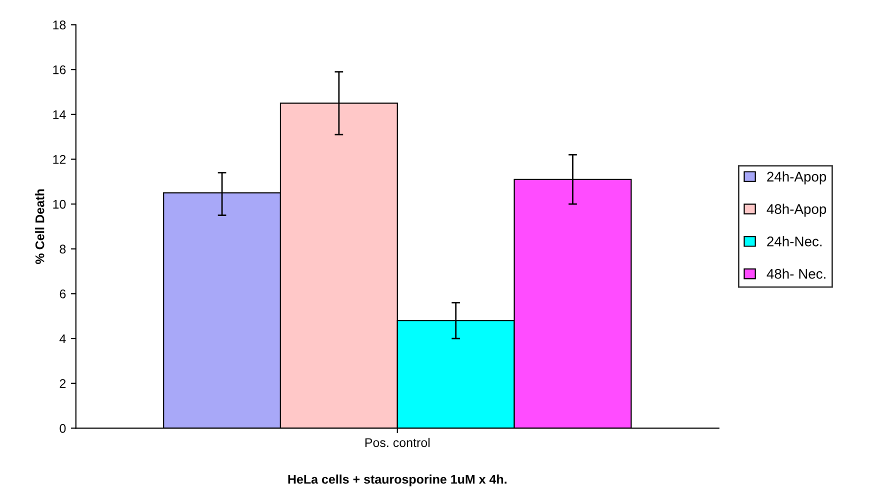 The width and height of the screenshot is (893, 495). I want to click on x-axis-title: HeLa cells + staurosporine 1uM x 4h., so click(397, 480).